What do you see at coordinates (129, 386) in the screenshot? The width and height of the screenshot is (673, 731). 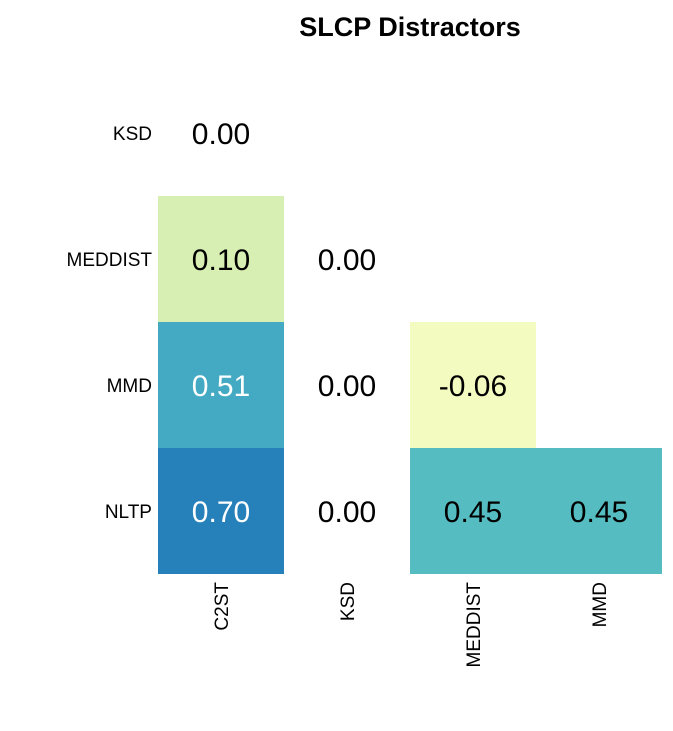 I see `row-label-mmd: MMD` at bounding box center [129, 386].